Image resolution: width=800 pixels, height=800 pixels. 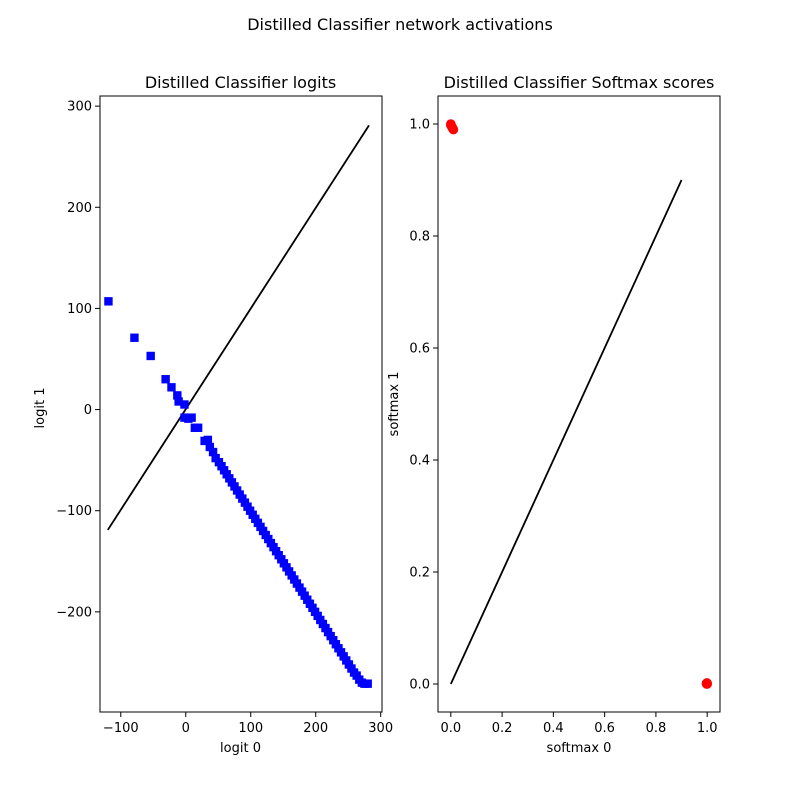 What do you see at coordinates (579, 748) in the screenshot?
I see `softmax-x-axis-label: softmax 0` at bounding box center [579, 748].